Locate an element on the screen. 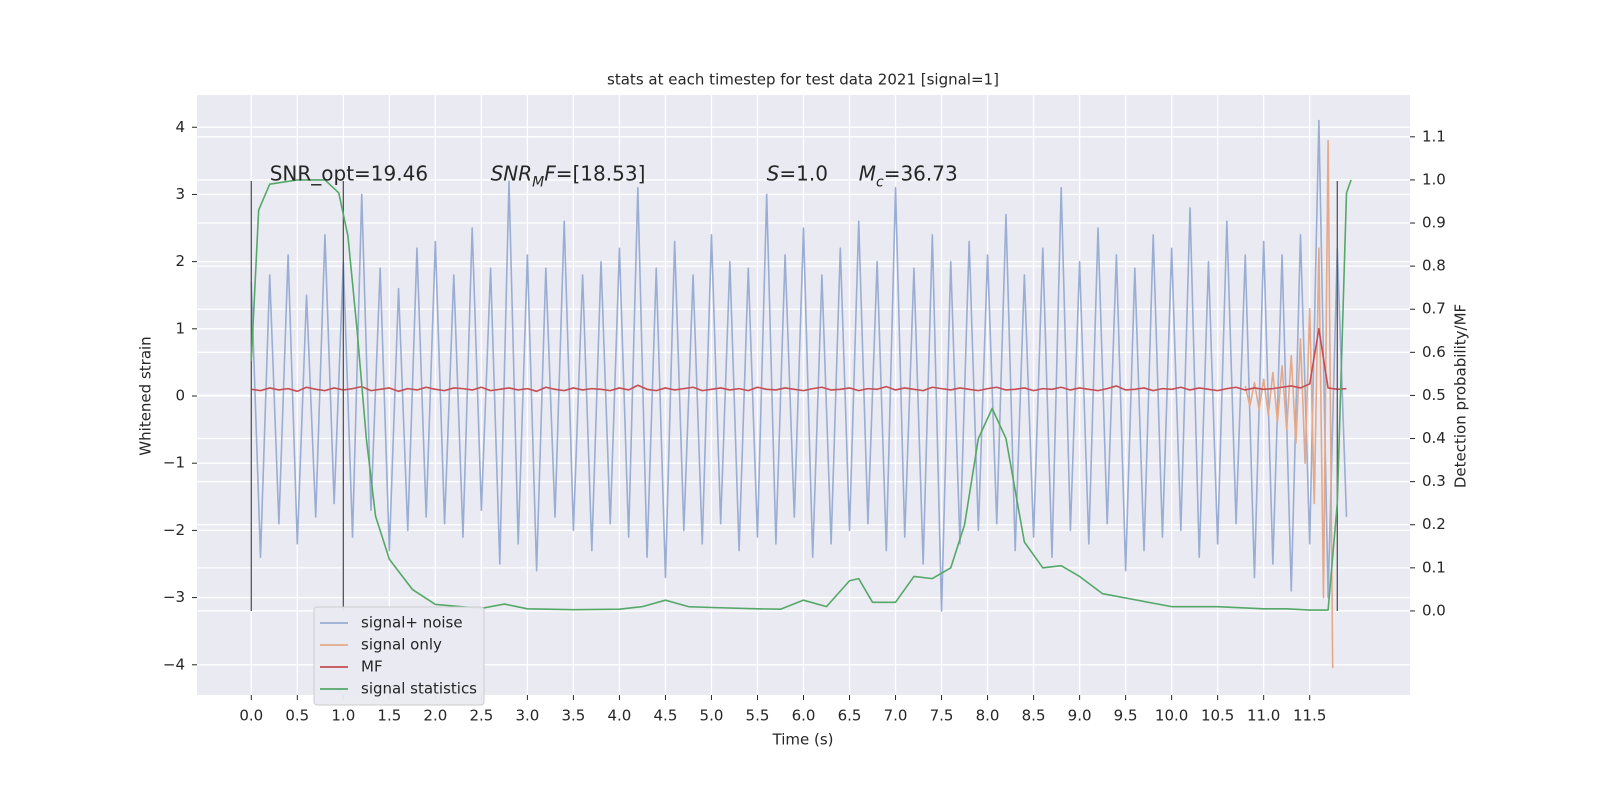 The width and height of the screenshot is (1600, 800). x-axis-label: Time (s) is located at coordinates (803, 740).